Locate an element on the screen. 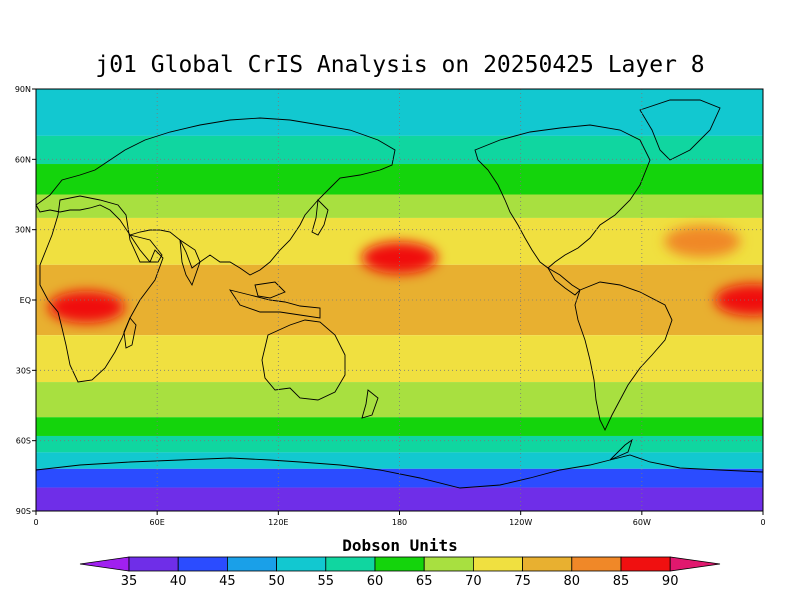 The image size is (800, 600). colorbar-title: Dobson Units is located at coordinates (400, 545).